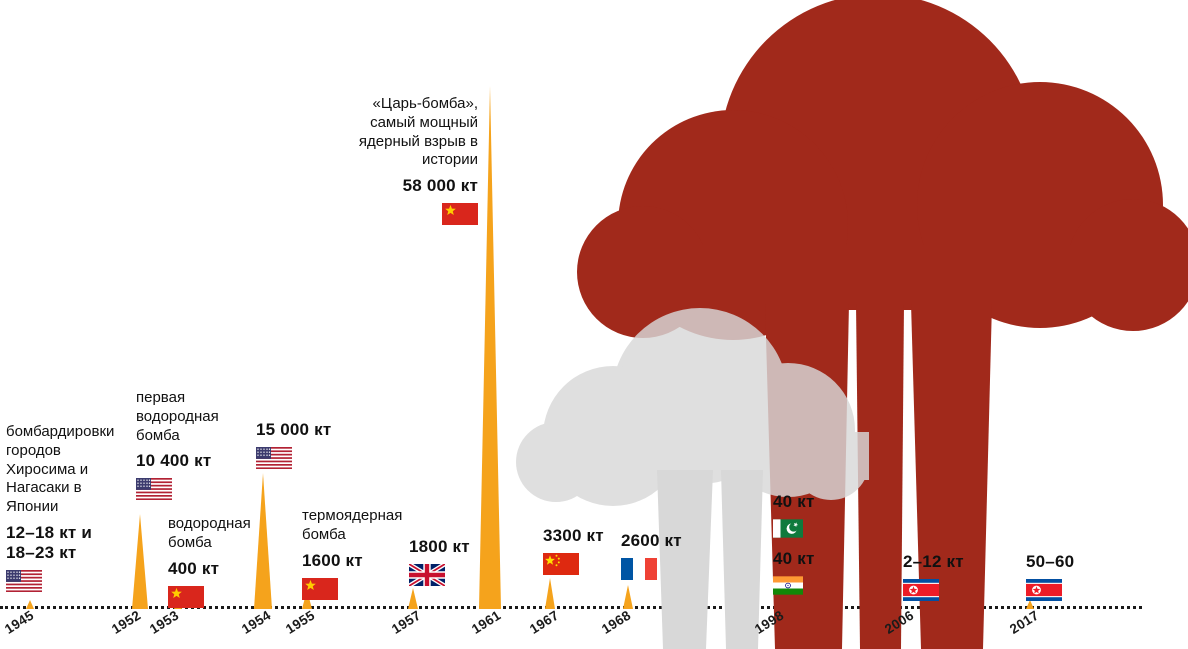 This screenshot has height=649, width=1188. I want to click on spike-1955, so click(307, 599).